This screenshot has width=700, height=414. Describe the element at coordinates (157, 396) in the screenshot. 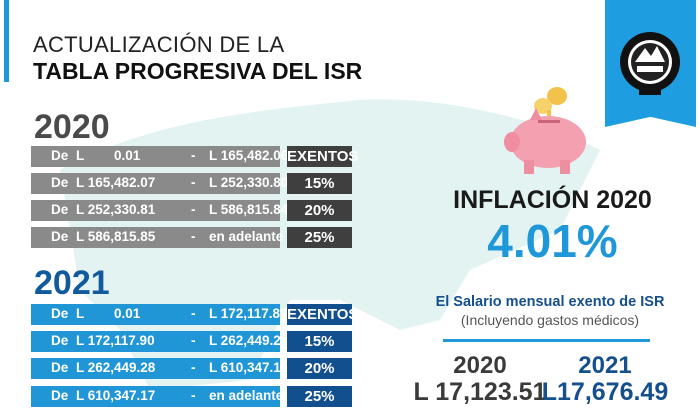

I see `bracket-row: De L 610,347.17 - en adelante` at that location.